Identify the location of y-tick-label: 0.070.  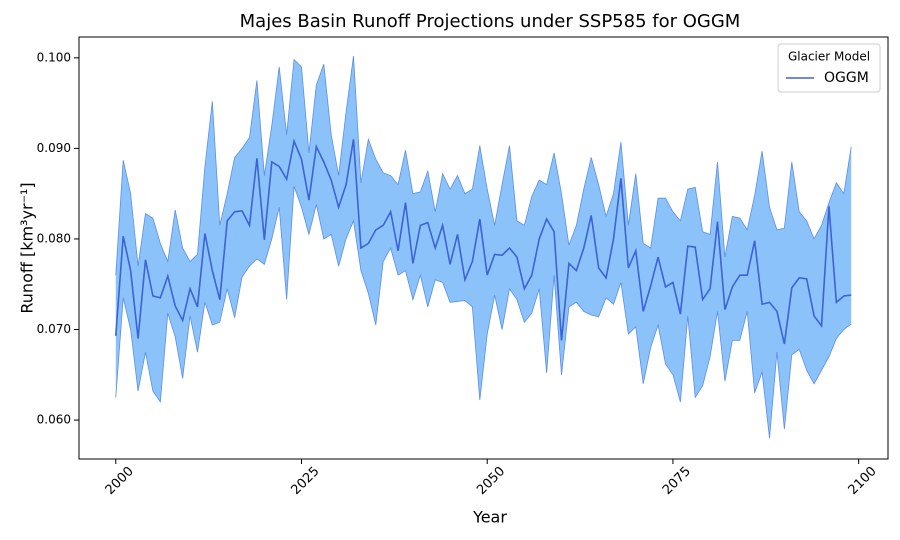
(54, 329).